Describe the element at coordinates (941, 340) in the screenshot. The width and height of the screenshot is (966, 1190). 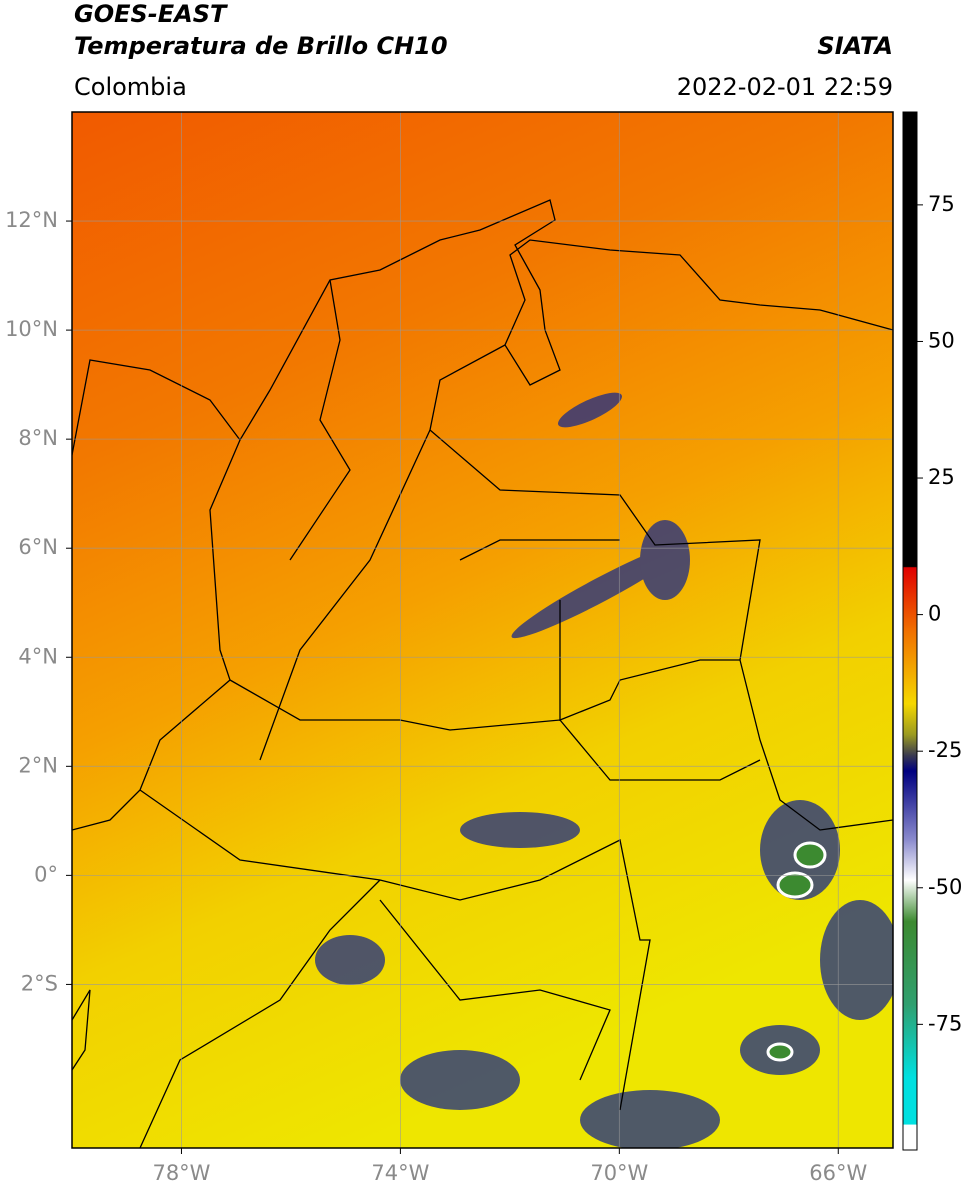
I see `colorbar-tick-label: 50` at that location.